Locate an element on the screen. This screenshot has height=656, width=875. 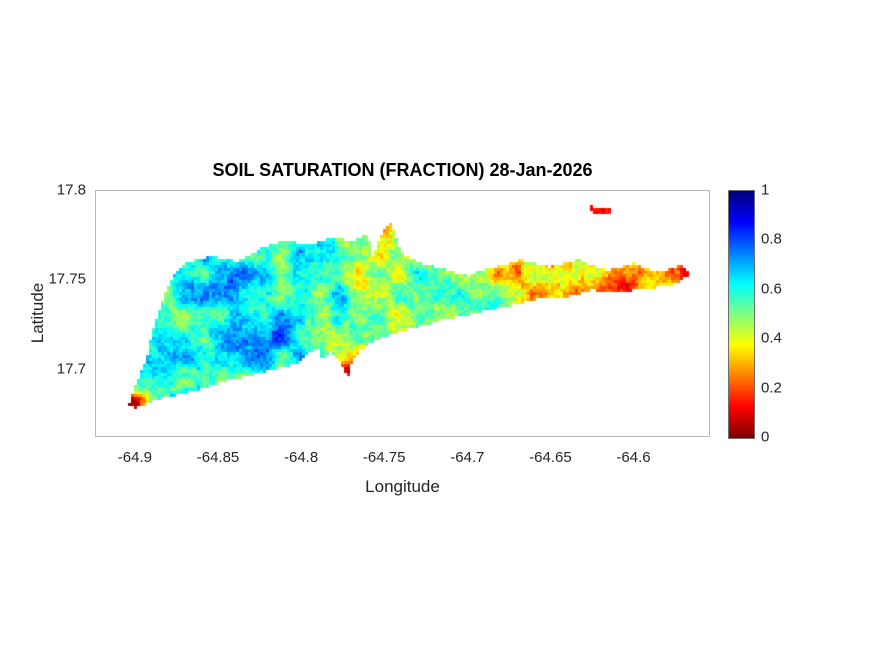
y-tick-label: 17.8 is located at coordinates (71, 190).